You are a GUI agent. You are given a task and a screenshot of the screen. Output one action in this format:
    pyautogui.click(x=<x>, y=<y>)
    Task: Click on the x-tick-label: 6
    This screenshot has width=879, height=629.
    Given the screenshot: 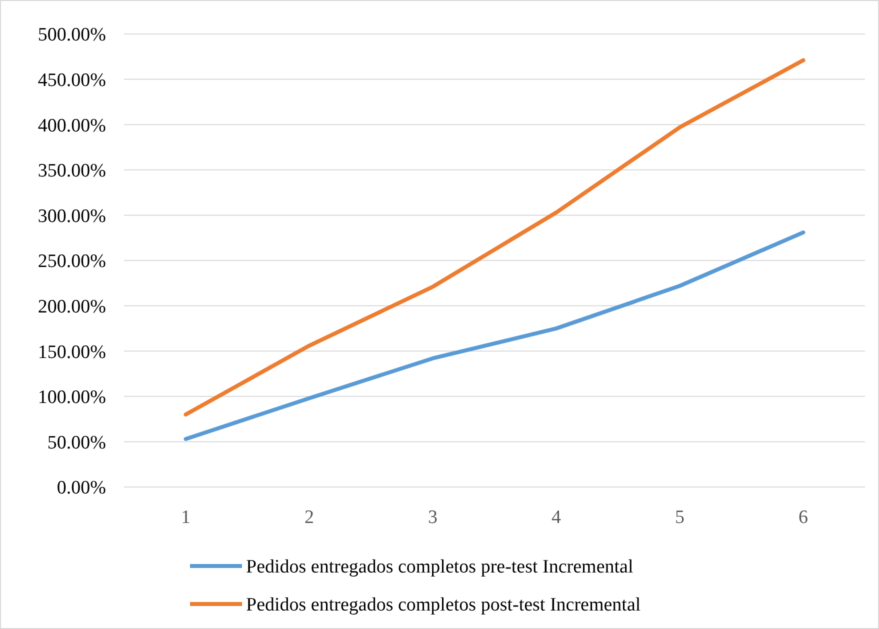 What is the action you would take?
    pyautogui.click(x=803, y=517)
    